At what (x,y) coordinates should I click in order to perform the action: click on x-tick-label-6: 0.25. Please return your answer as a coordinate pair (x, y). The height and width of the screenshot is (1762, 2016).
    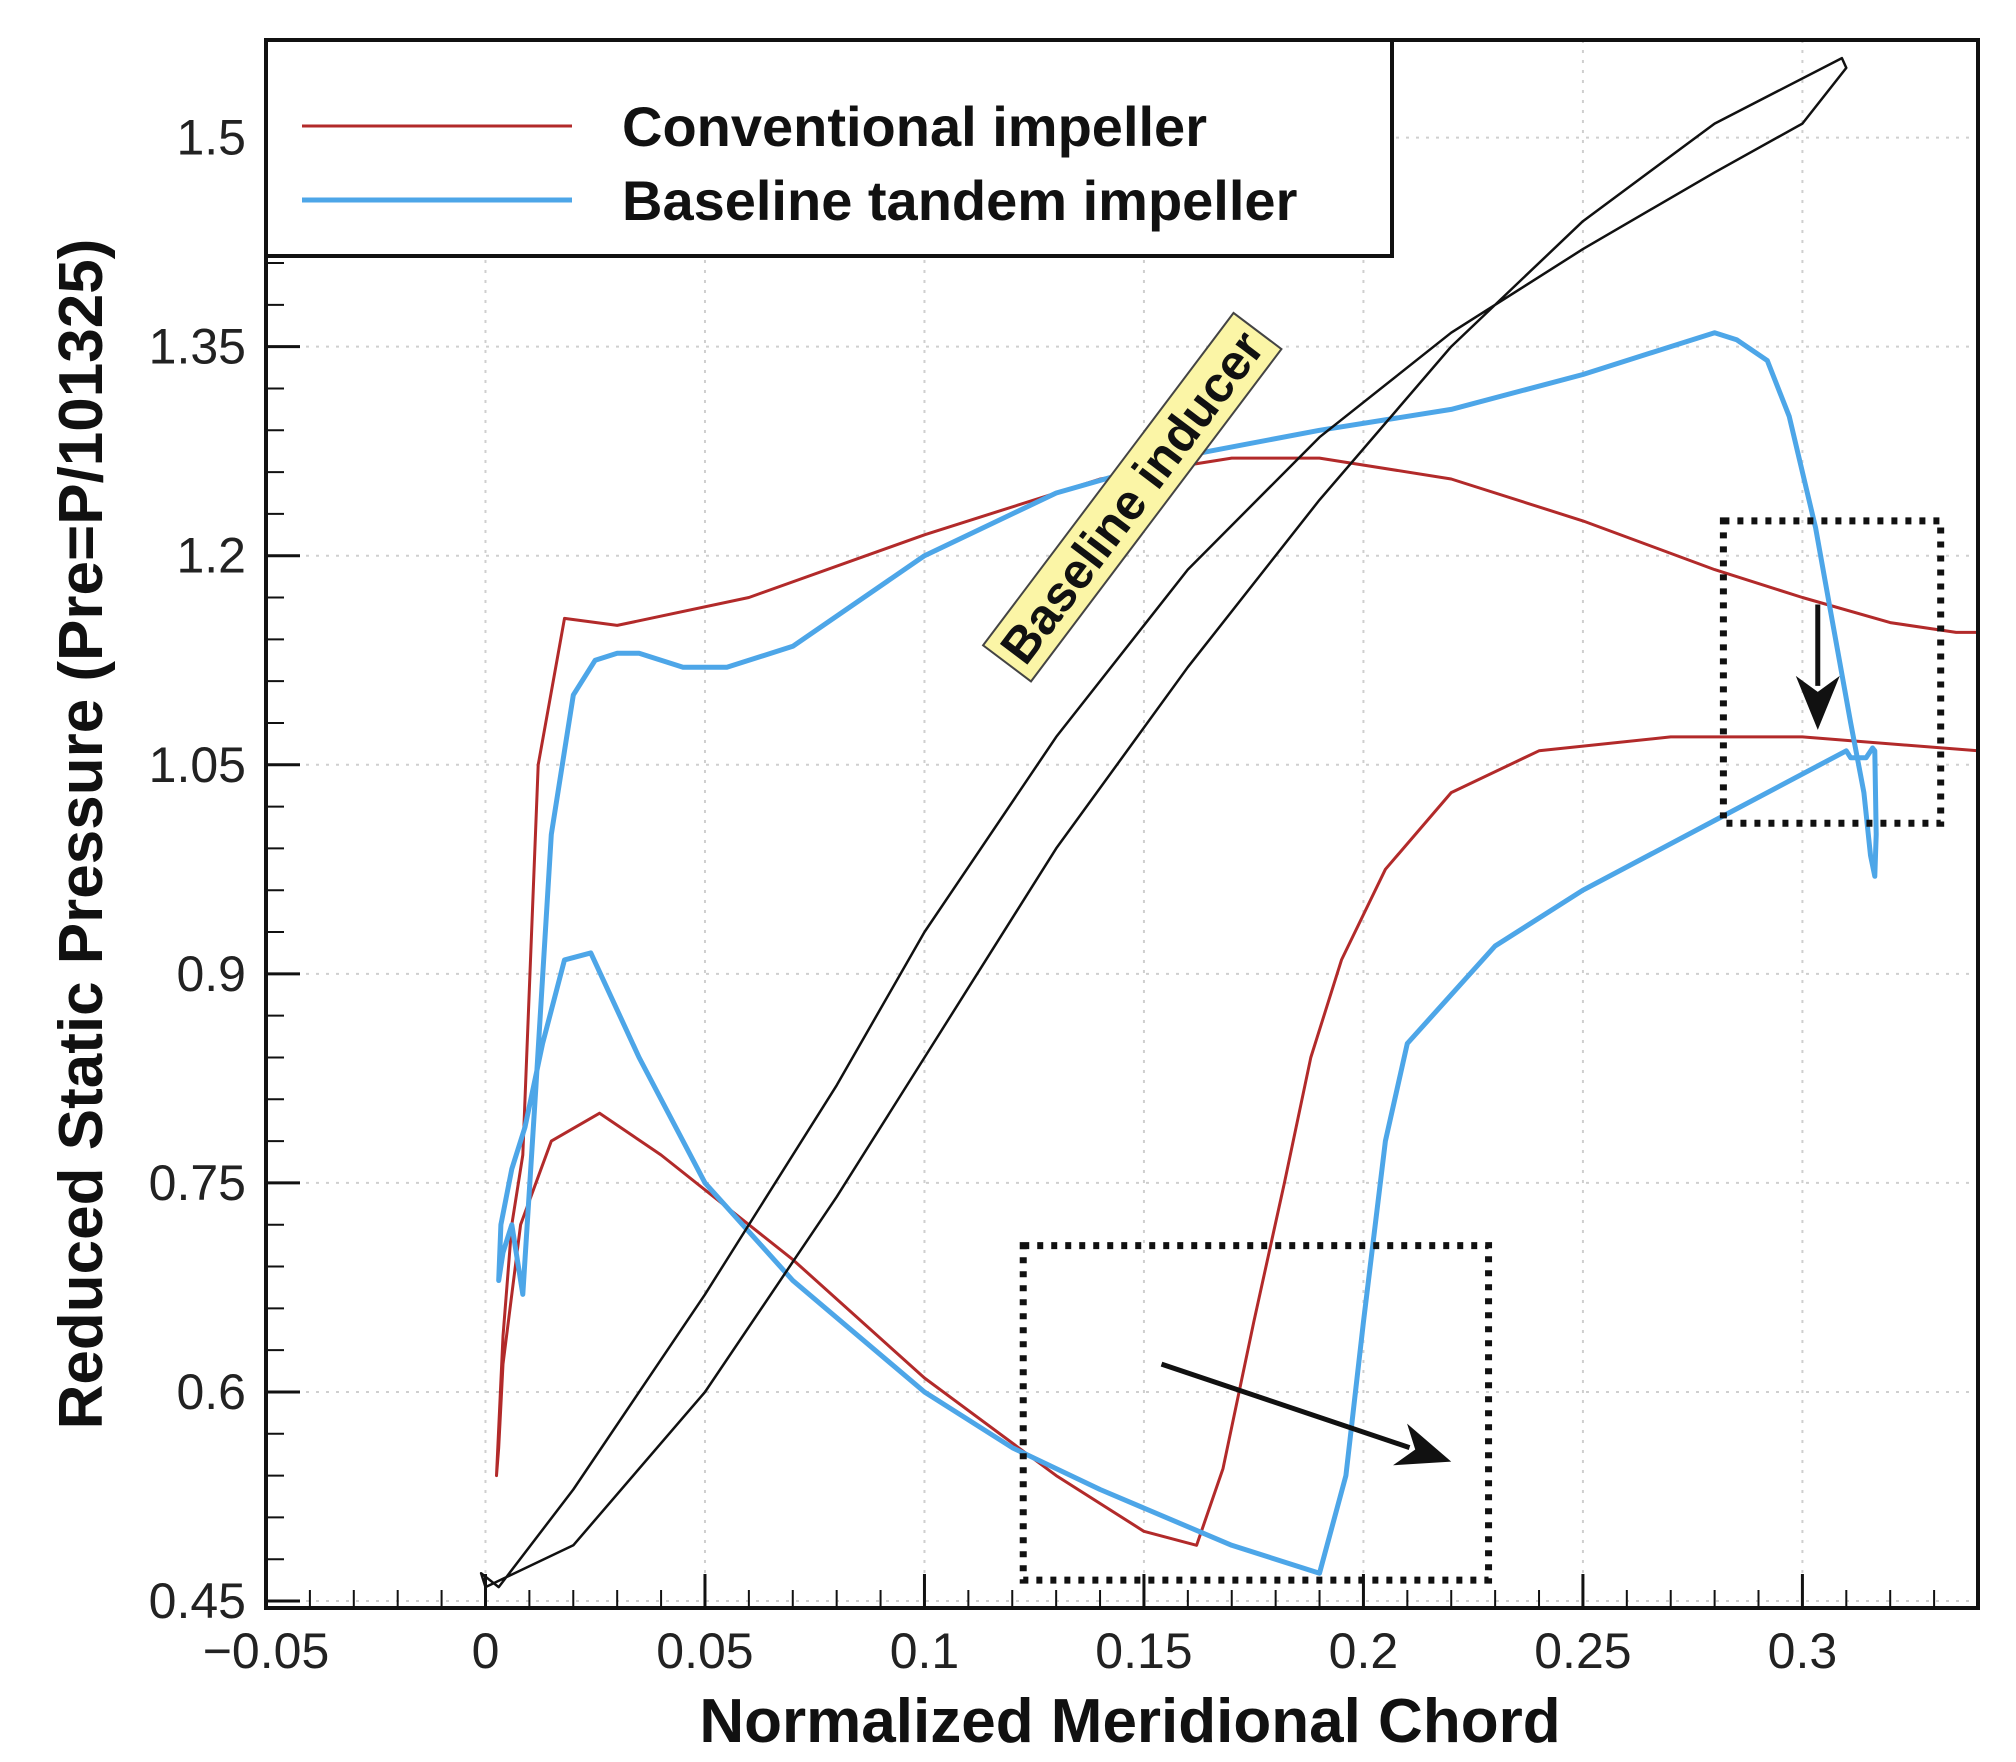
    Looking at the image, I should click on (1582, 1651).